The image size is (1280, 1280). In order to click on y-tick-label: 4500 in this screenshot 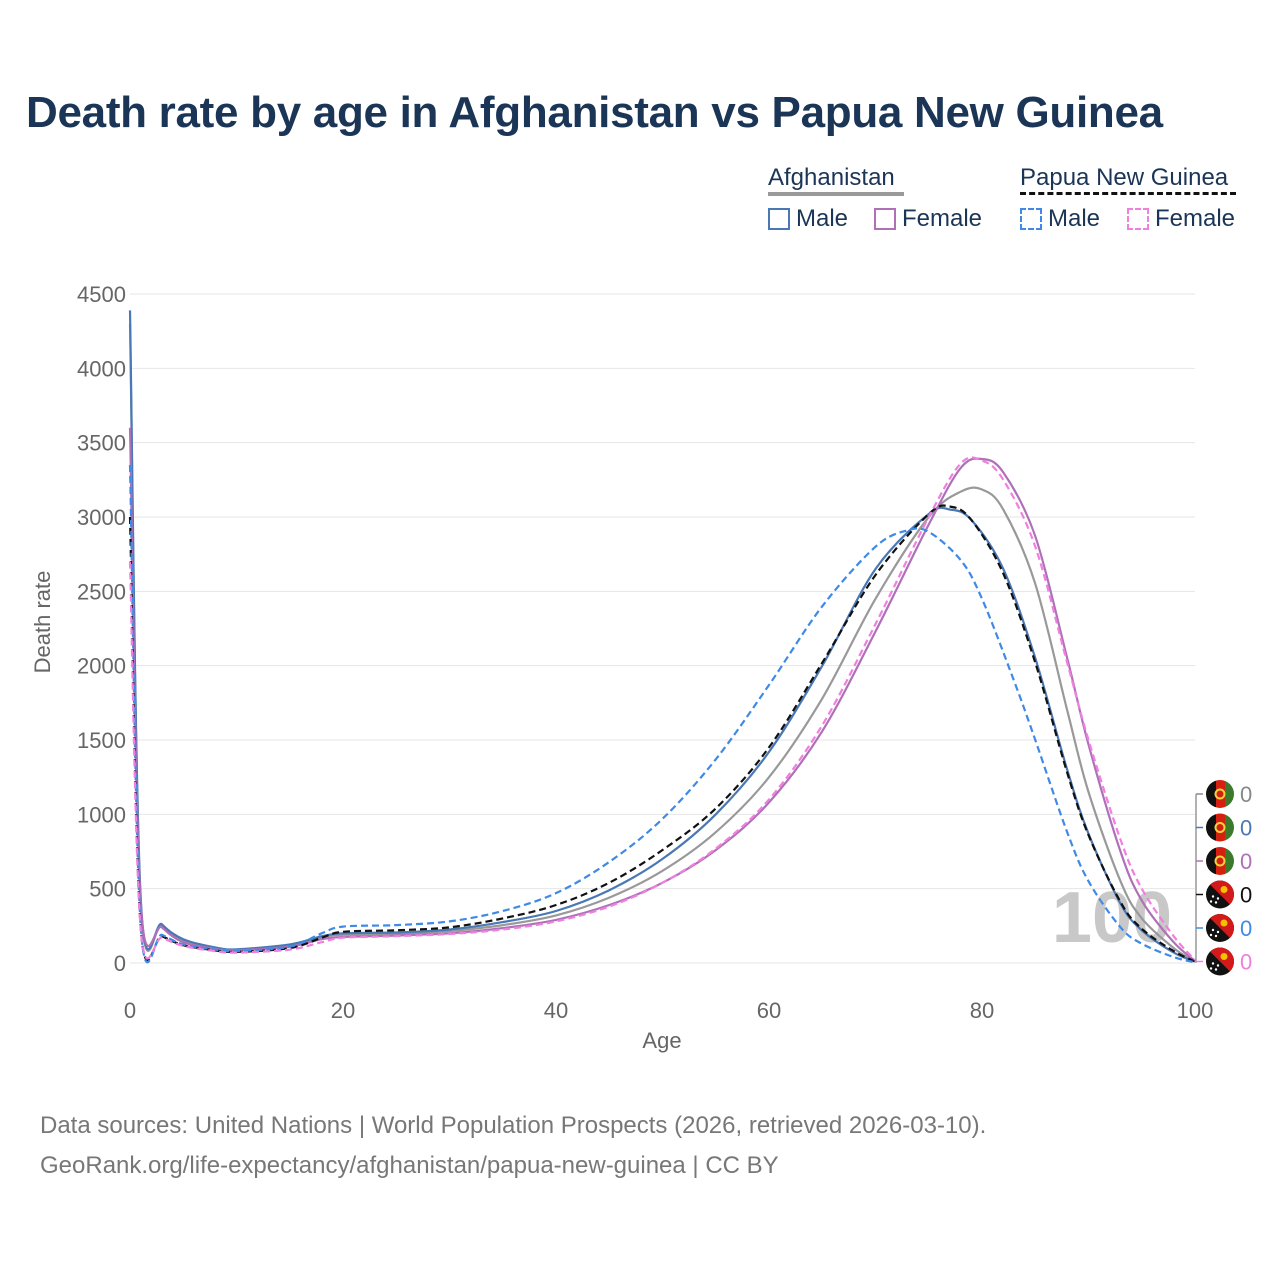, I will do `click(101, 294)`.